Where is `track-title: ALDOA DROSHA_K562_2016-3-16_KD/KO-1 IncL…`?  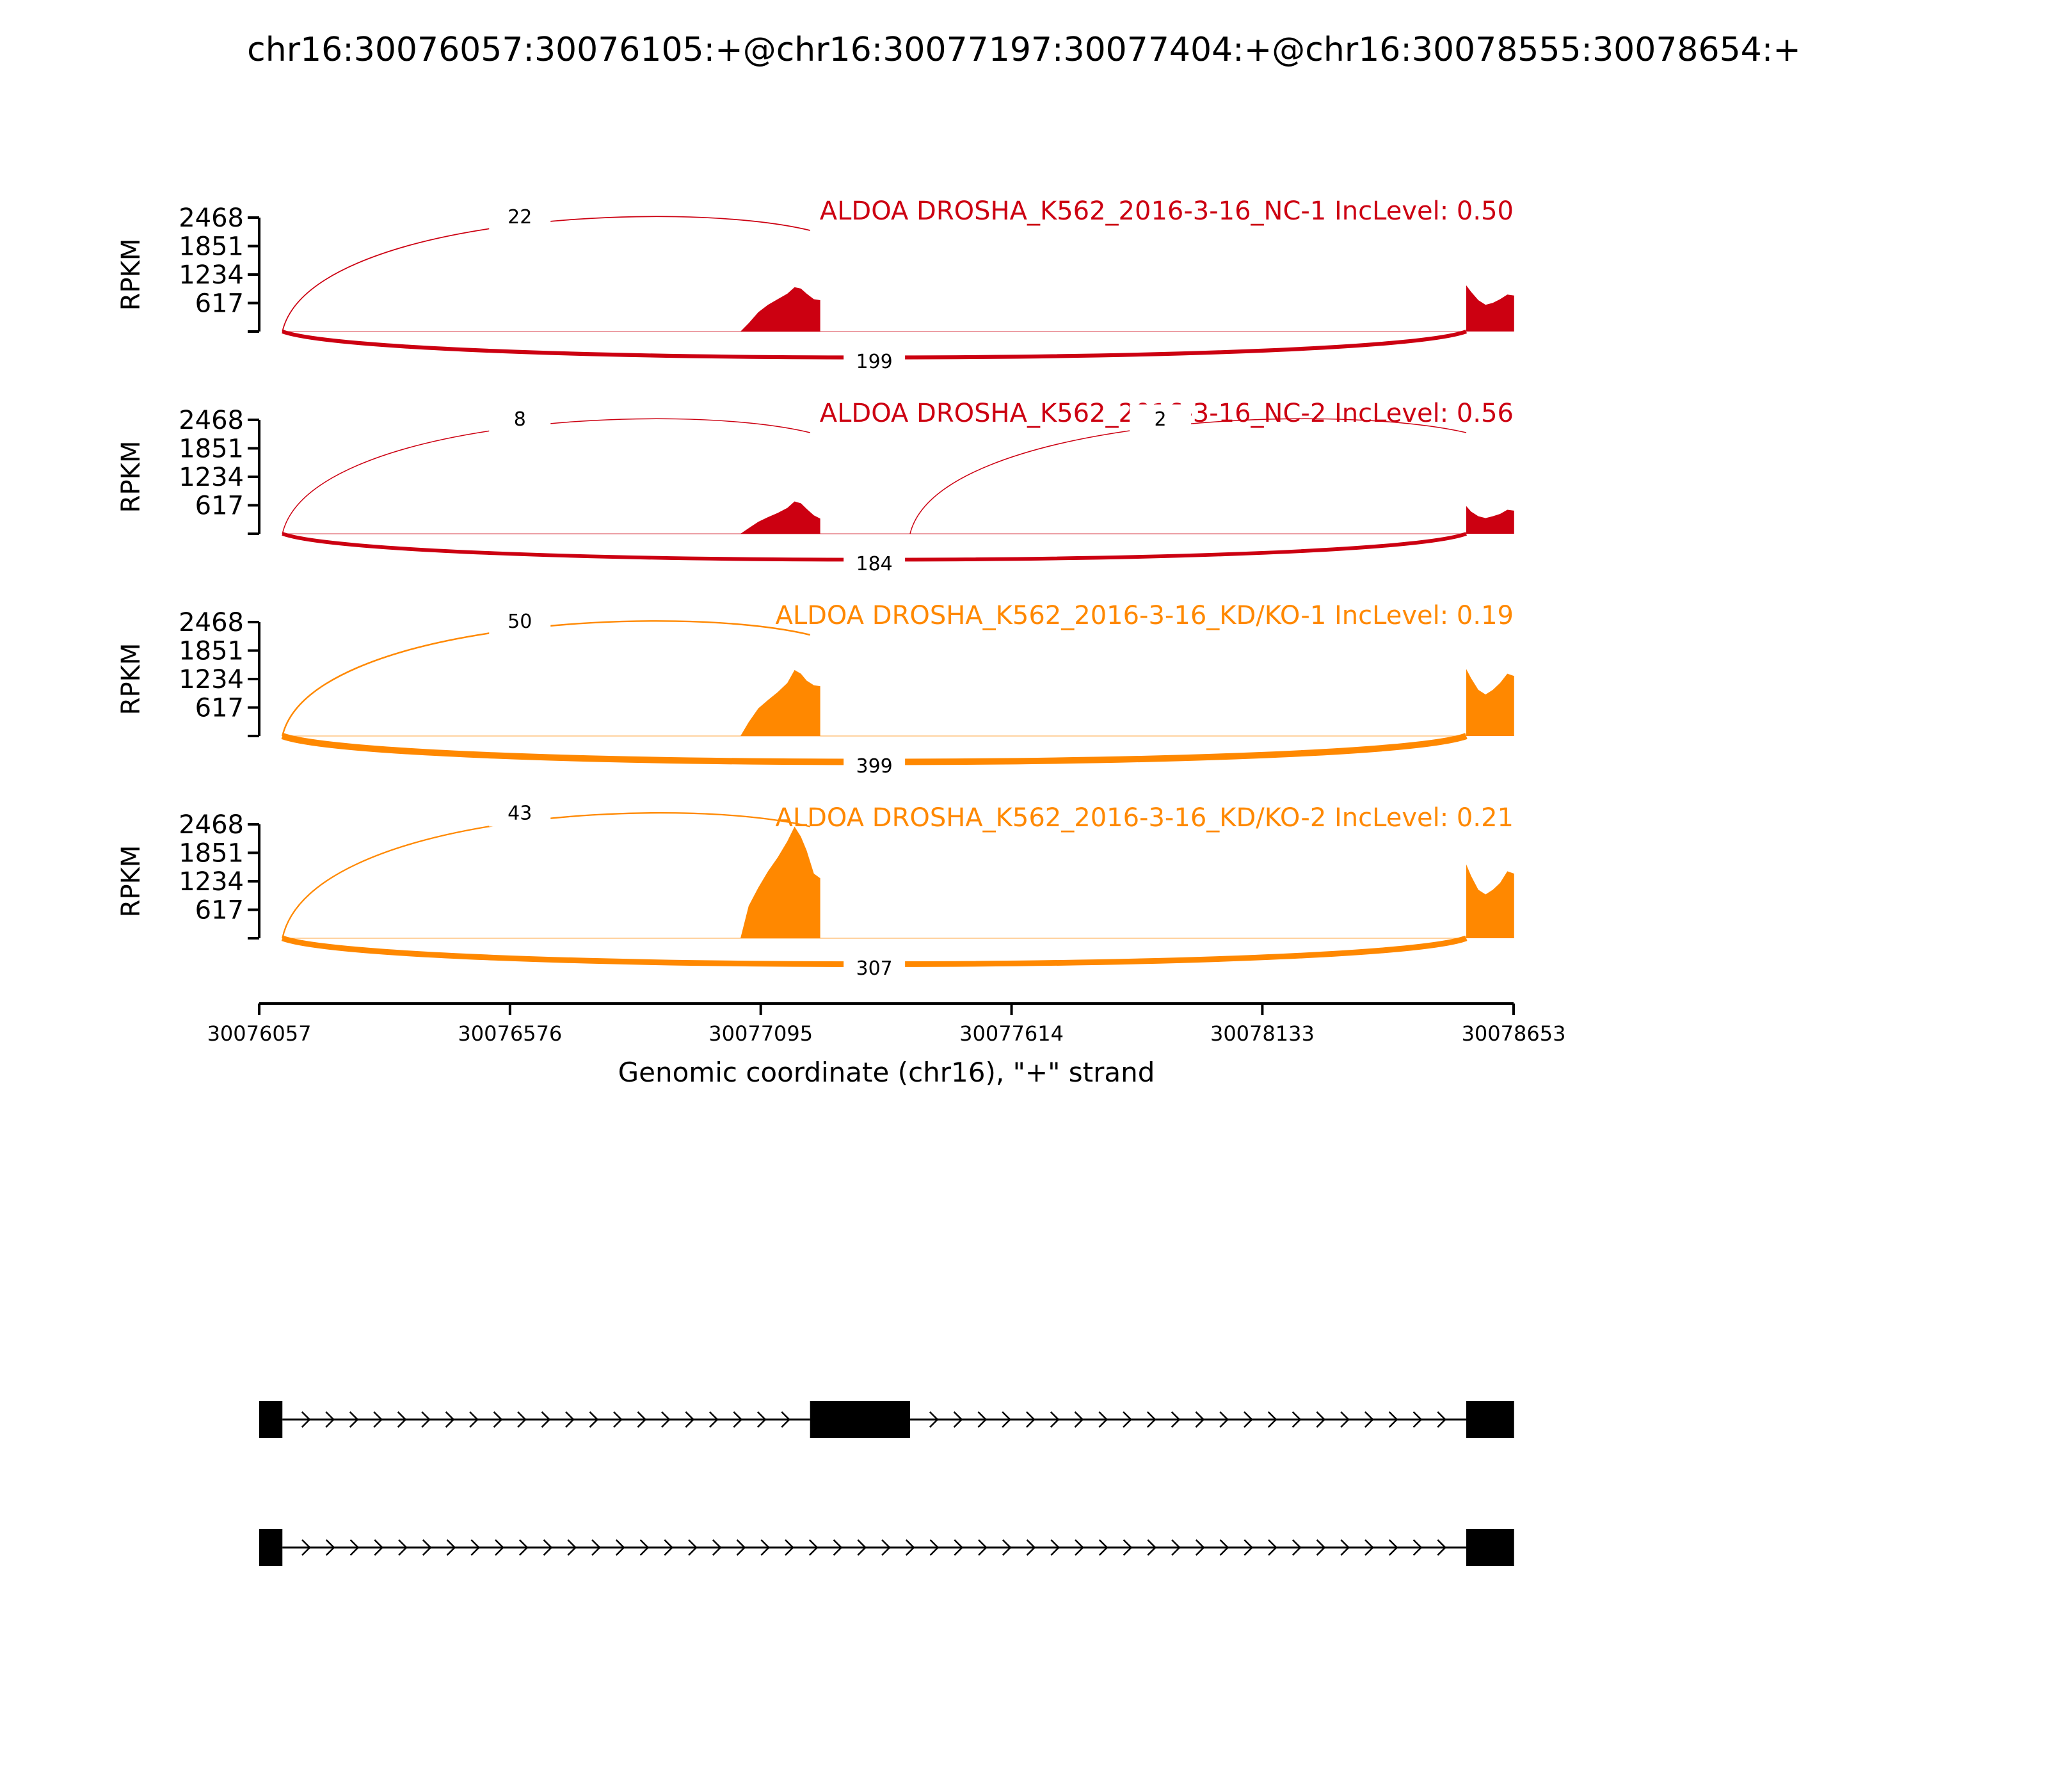
track-title: ALDOA DROSHA_K562_2016-3-16_KD/KO-1 IncL… is located at coordinates (1144, 615).